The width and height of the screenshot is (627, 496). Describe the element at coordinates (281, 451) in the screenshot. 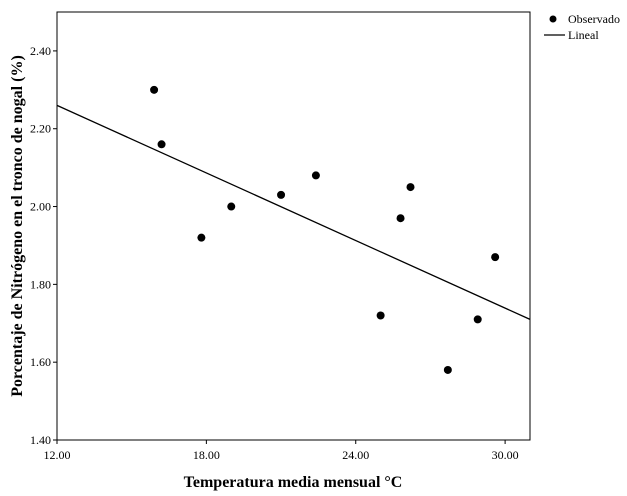

I see `x-axis: 12.00 18.00 24.00 30.00` at that location.